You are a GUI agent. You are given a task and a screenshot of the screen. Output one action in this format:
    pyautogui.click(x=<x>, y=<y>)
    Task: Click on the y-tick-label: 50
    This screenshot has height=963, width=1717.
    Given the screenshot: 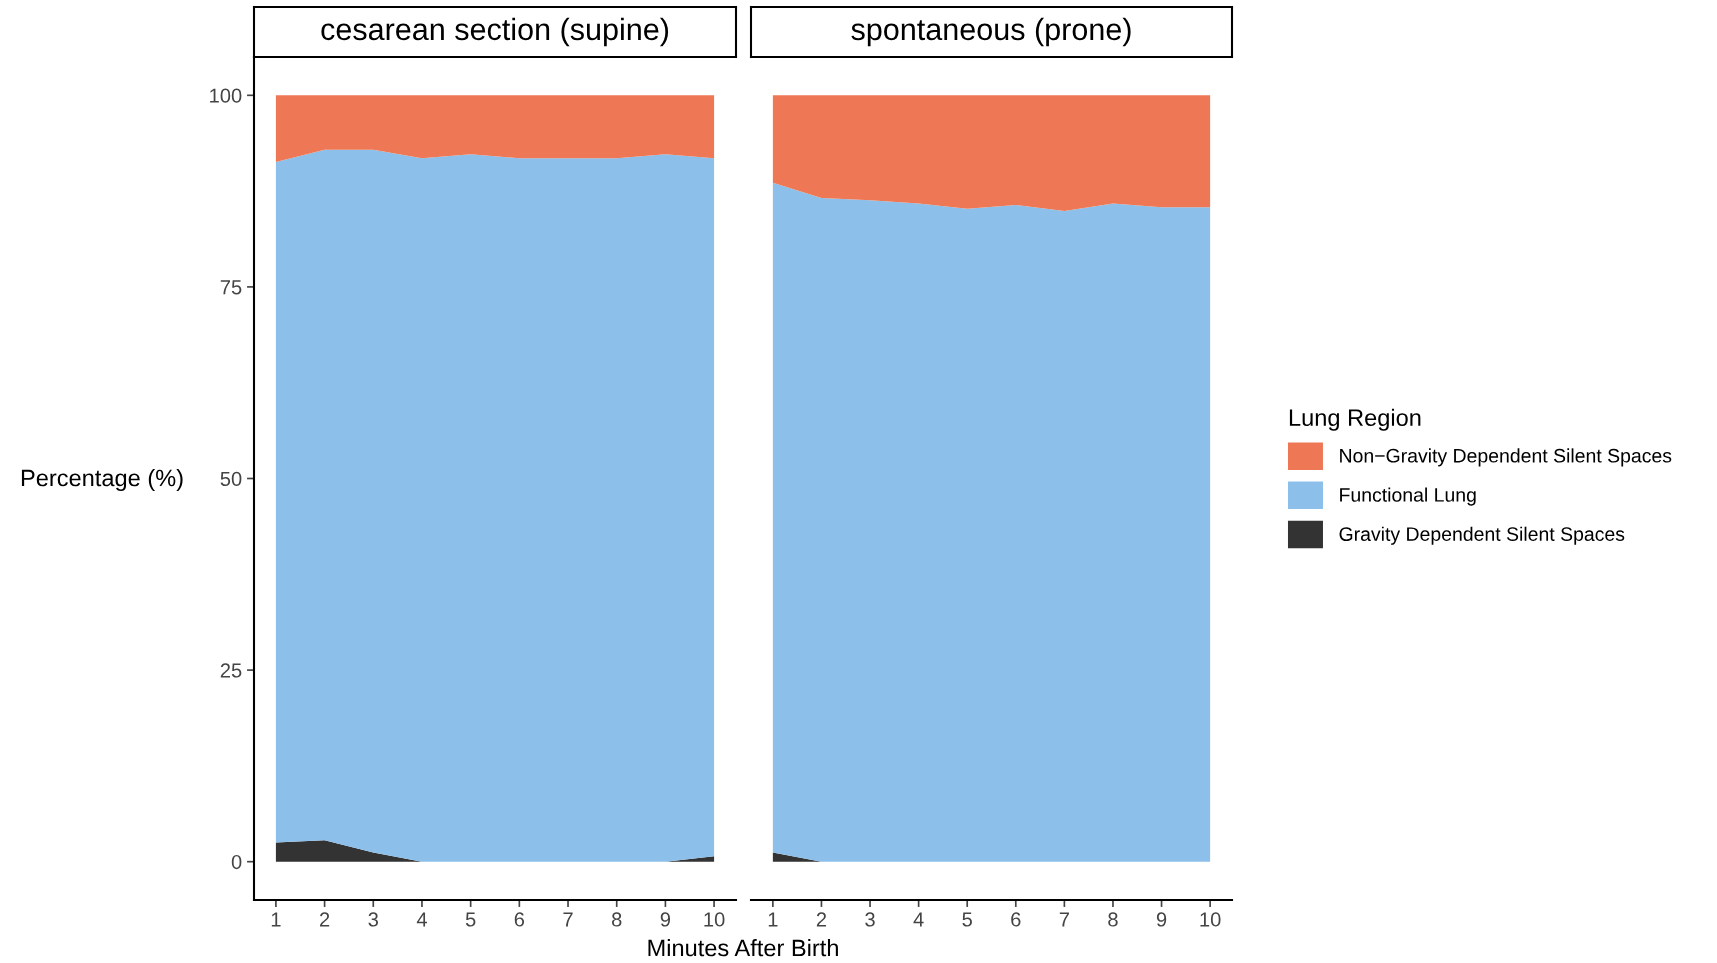 What is the action you would take?
    pyautogui.click(x=231, y=478)
    